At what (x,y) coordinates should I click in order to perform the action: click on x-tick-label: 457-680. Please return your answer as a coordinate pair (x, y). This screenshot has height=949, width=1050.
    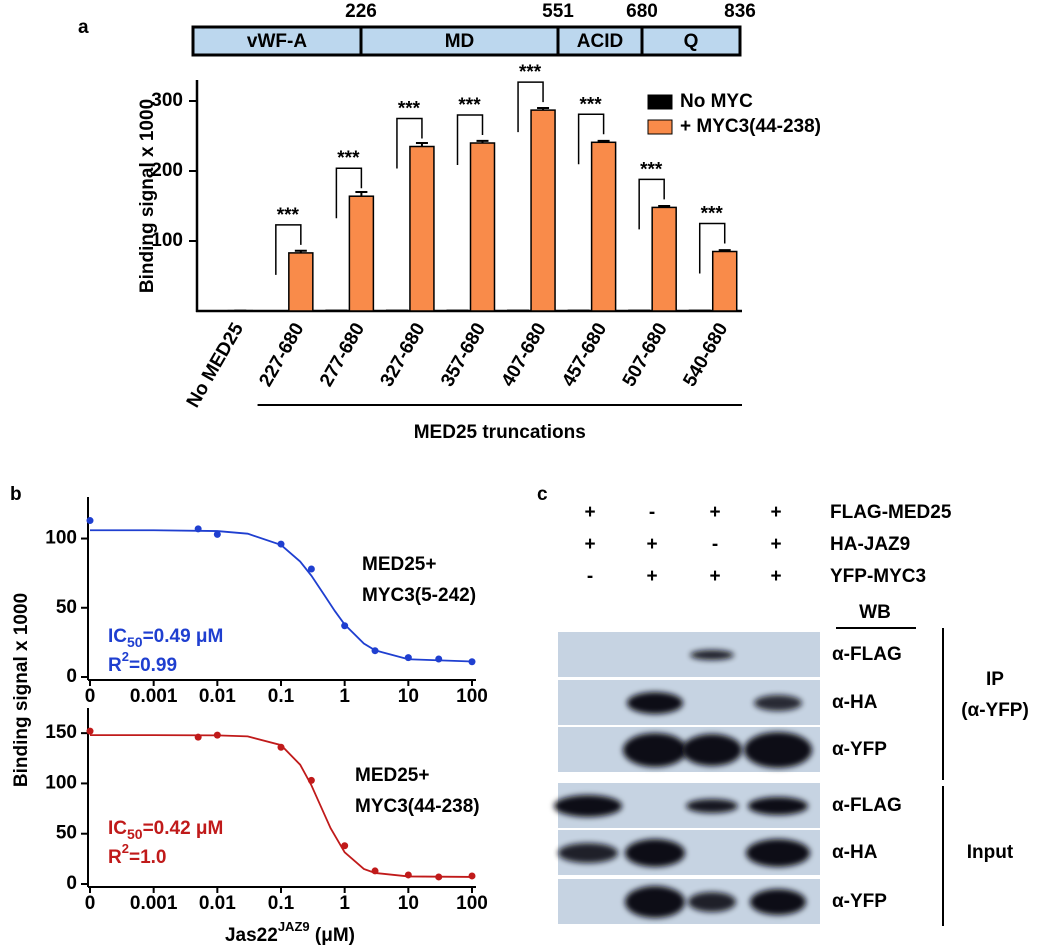
    Looking at the image, I should click on (584, 355).